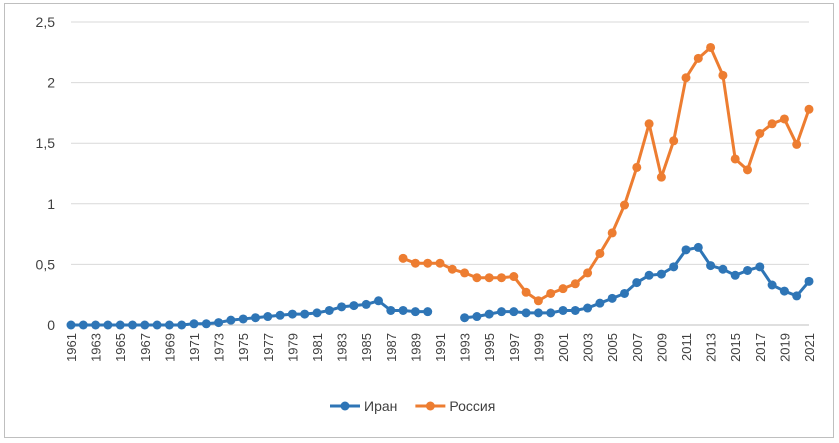  I want to click on x-tick-label: 2009, so click(661, 347).